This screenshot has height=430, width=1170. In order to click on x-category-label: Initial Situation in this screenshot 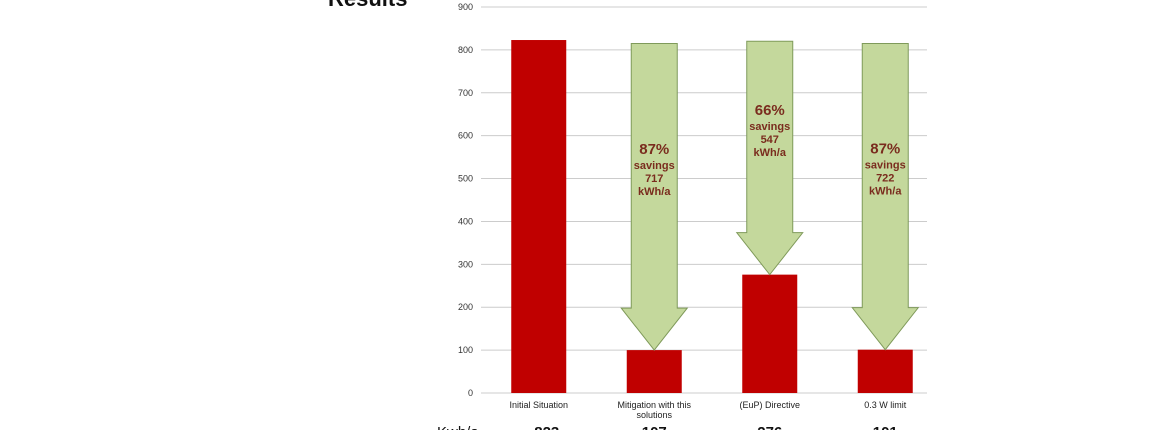, I will do `click(538, 405)`.